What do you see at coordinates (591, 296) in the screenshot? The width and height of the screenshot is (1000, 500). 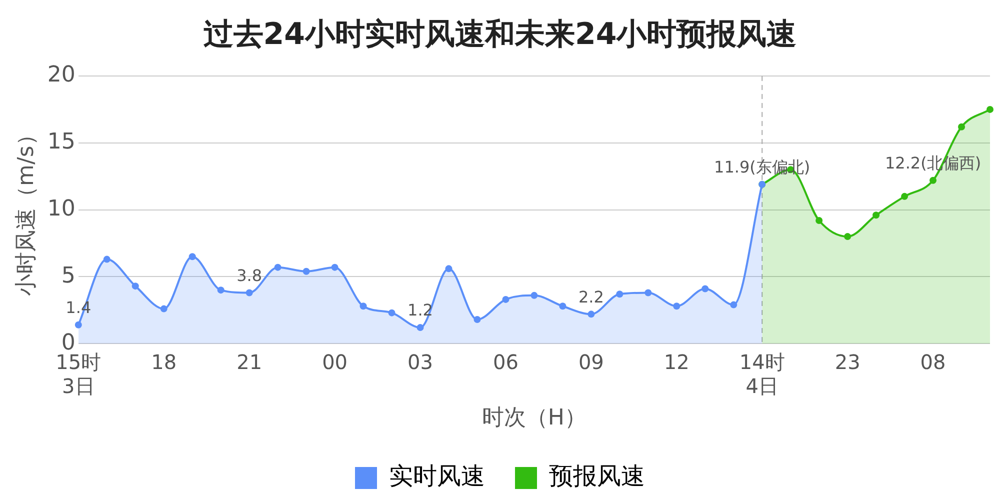 I see `data-label: 2.2` at bounding box center [591, 296].